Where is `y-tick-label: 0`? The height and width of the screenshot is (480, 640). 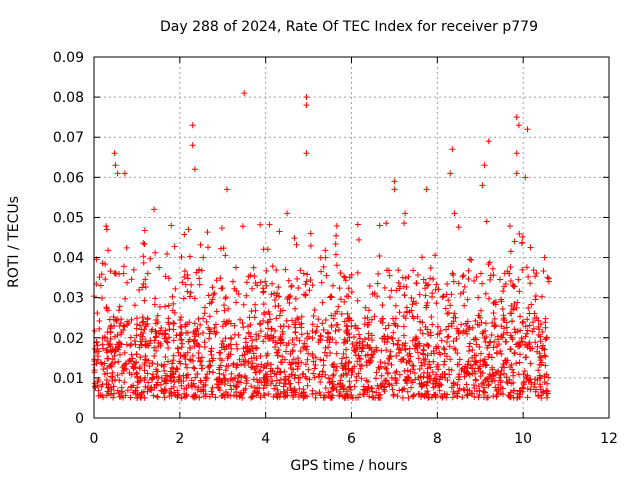 y-tick-label: 0 is located at coordinates (79, 419).